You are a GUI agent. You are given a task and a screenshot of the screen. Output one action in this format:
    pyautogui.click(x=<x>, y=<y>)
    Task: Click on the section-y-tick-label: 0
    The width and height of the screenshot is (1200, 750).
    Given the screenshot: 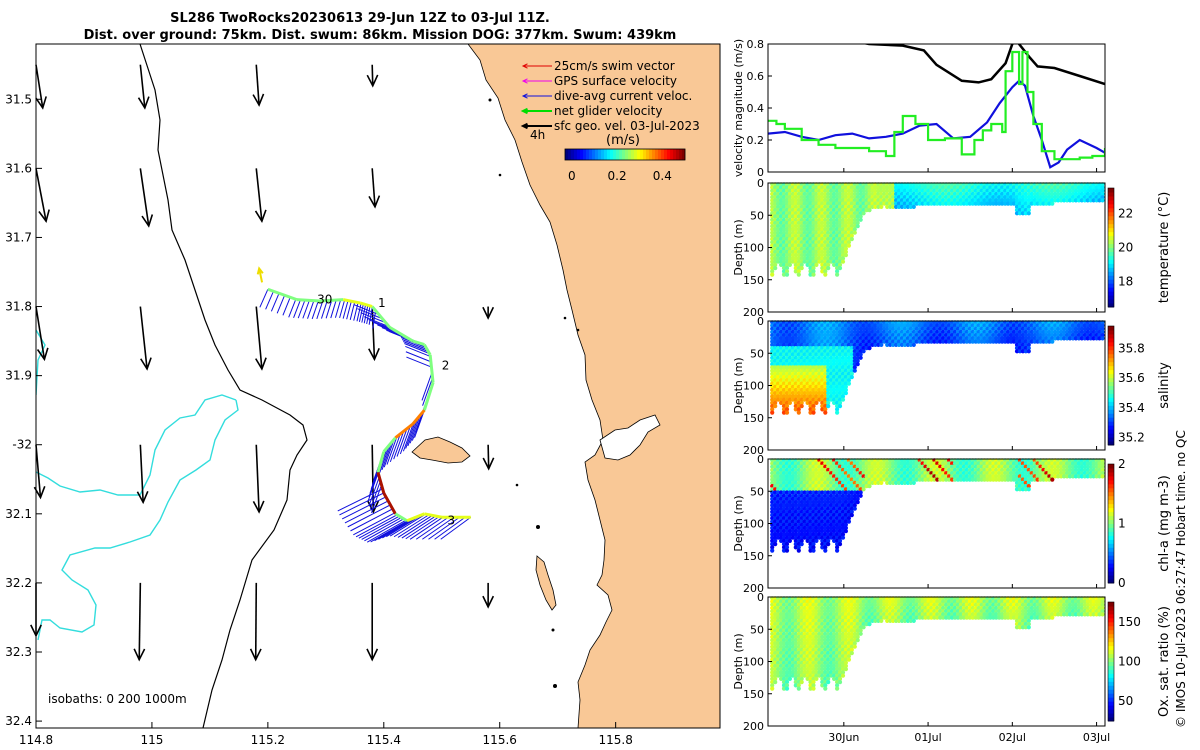 What is the action you would take?
    pyautogui.click(x=760, y=321)
    